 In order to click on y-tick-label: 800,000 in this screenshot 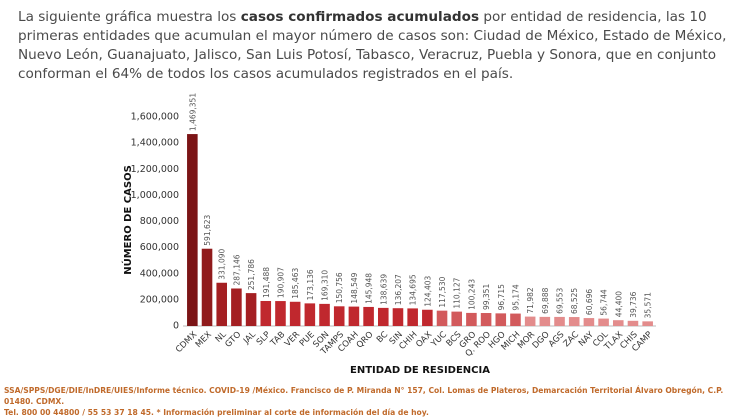, I will do `click(159, 221)`.